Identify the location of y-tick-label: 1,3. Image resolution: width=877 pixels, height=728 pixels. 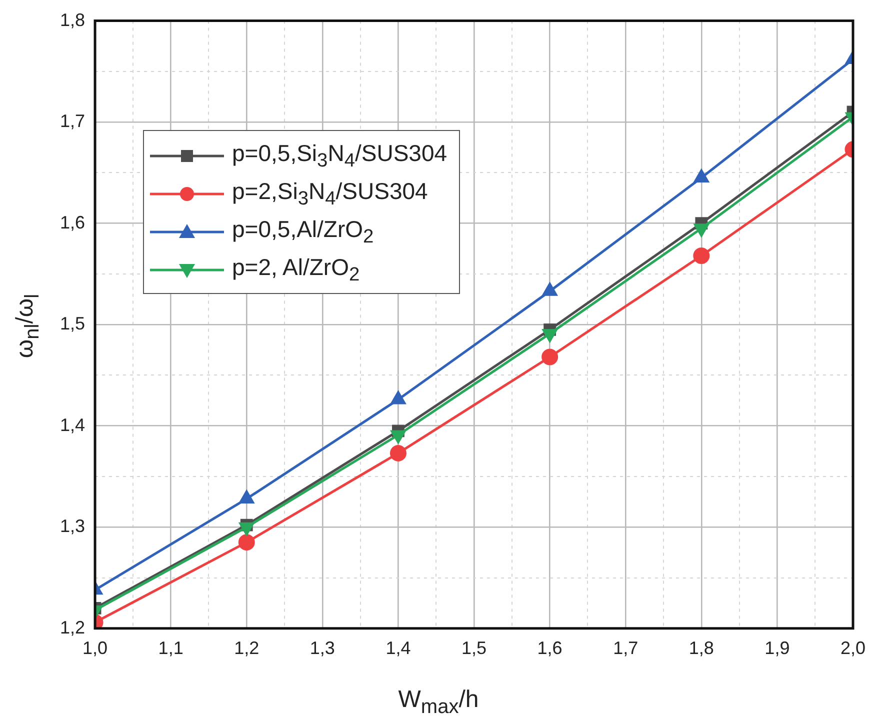
(73, 526).